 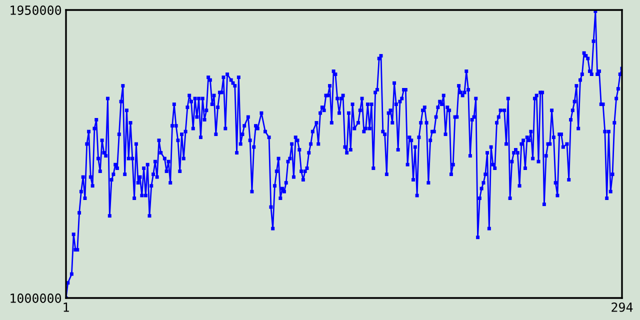 What do you see at coordinates (66, 307) in the screenshot?
I see `x-tick-label: 1` at bounding box center [66, 307].